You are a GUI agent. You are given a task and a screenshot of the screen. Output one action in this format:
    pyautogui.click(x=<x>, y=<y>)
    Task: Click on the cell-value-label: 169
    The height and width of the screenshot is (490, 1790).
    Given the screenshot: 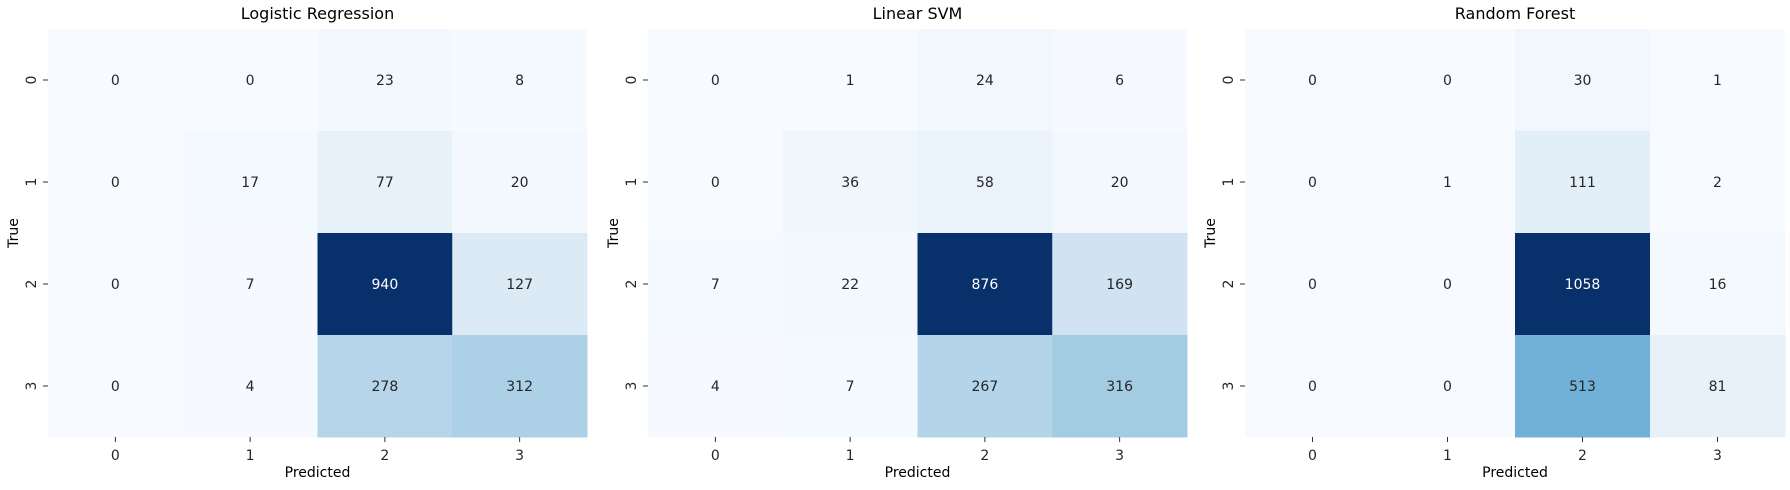 What is the action you would take?
    pyautogui.click(x=1119, y=285)
    